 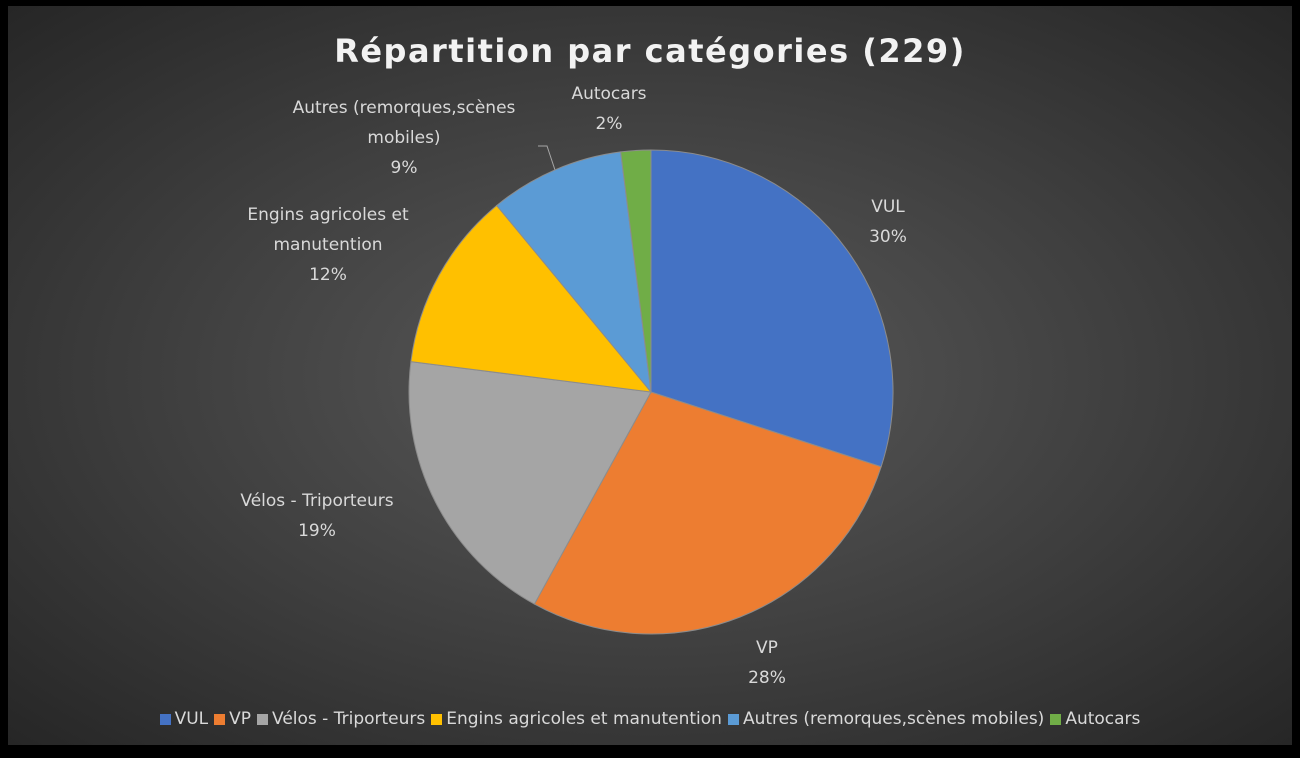 I want to click on legend-item: Vélos - Triporteurs, so click(x=341, y=719).